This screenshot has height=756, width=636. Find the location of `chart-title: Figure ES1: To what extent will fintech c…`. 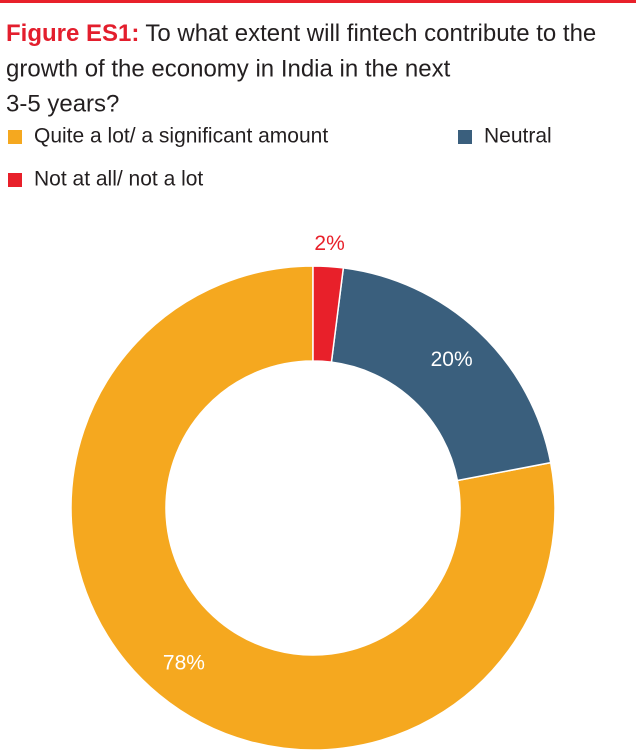

chart-title: Figure ES1: To what extent will fintech c… is located at coordinates (301, 33).